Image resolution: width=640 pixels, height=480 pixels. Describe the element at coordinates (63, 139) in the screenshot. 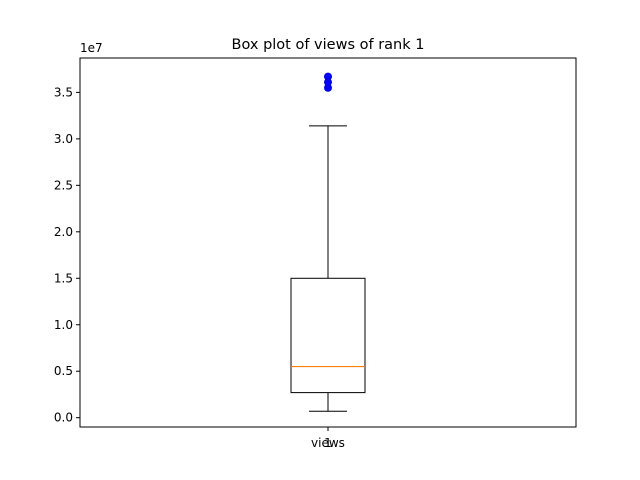

I see `y-tick-label: 3.0` at that location.